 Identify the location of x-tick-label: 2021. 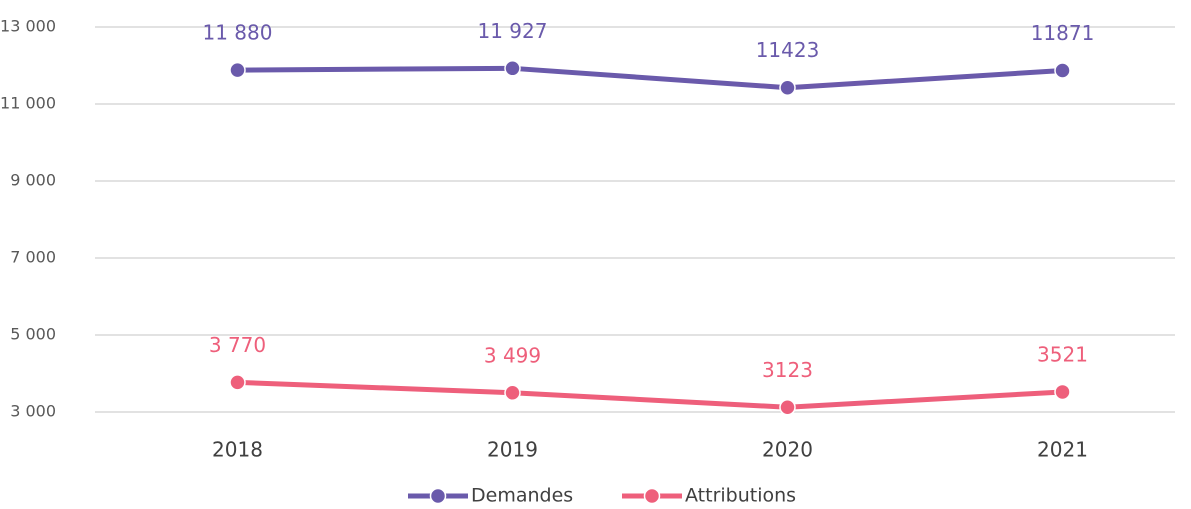
(1062, 450).